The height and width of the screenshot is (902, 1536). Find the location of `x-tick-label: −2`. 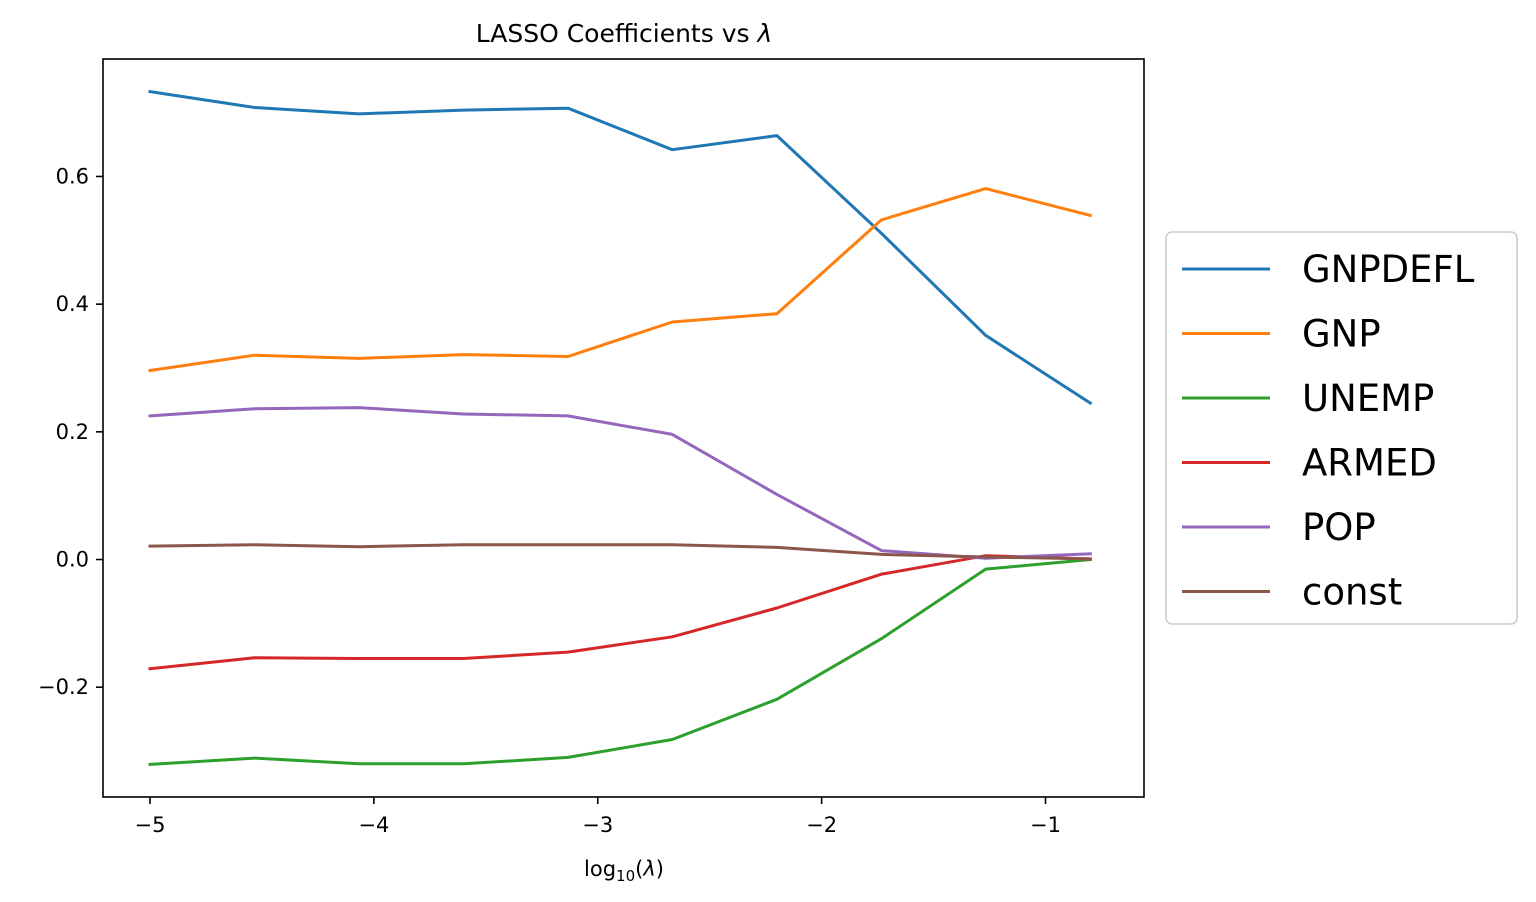

x-tick-label: −2 is located at coordinates (821, 825).